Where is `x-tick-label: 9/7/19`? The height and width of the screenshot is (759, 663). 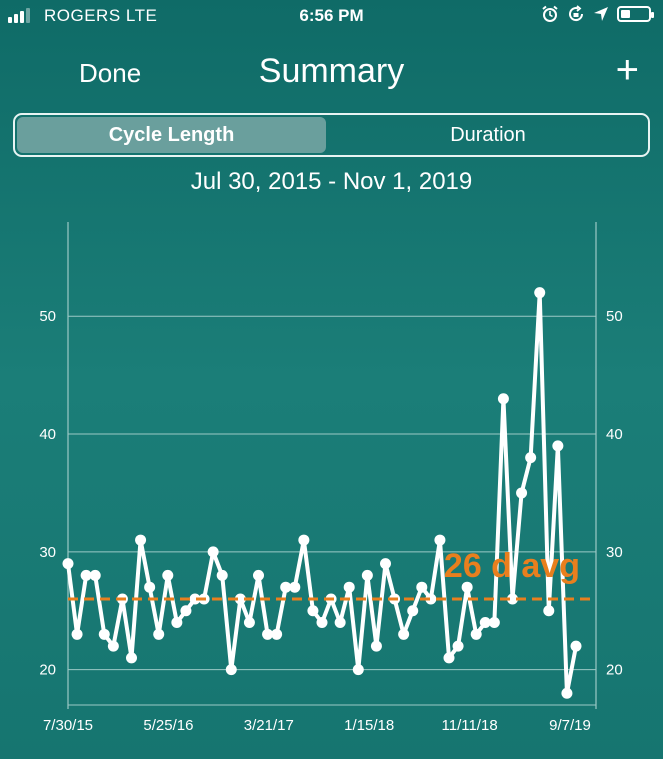
x-tick-label: 9/7/19 is located at coordinates (570, 725).